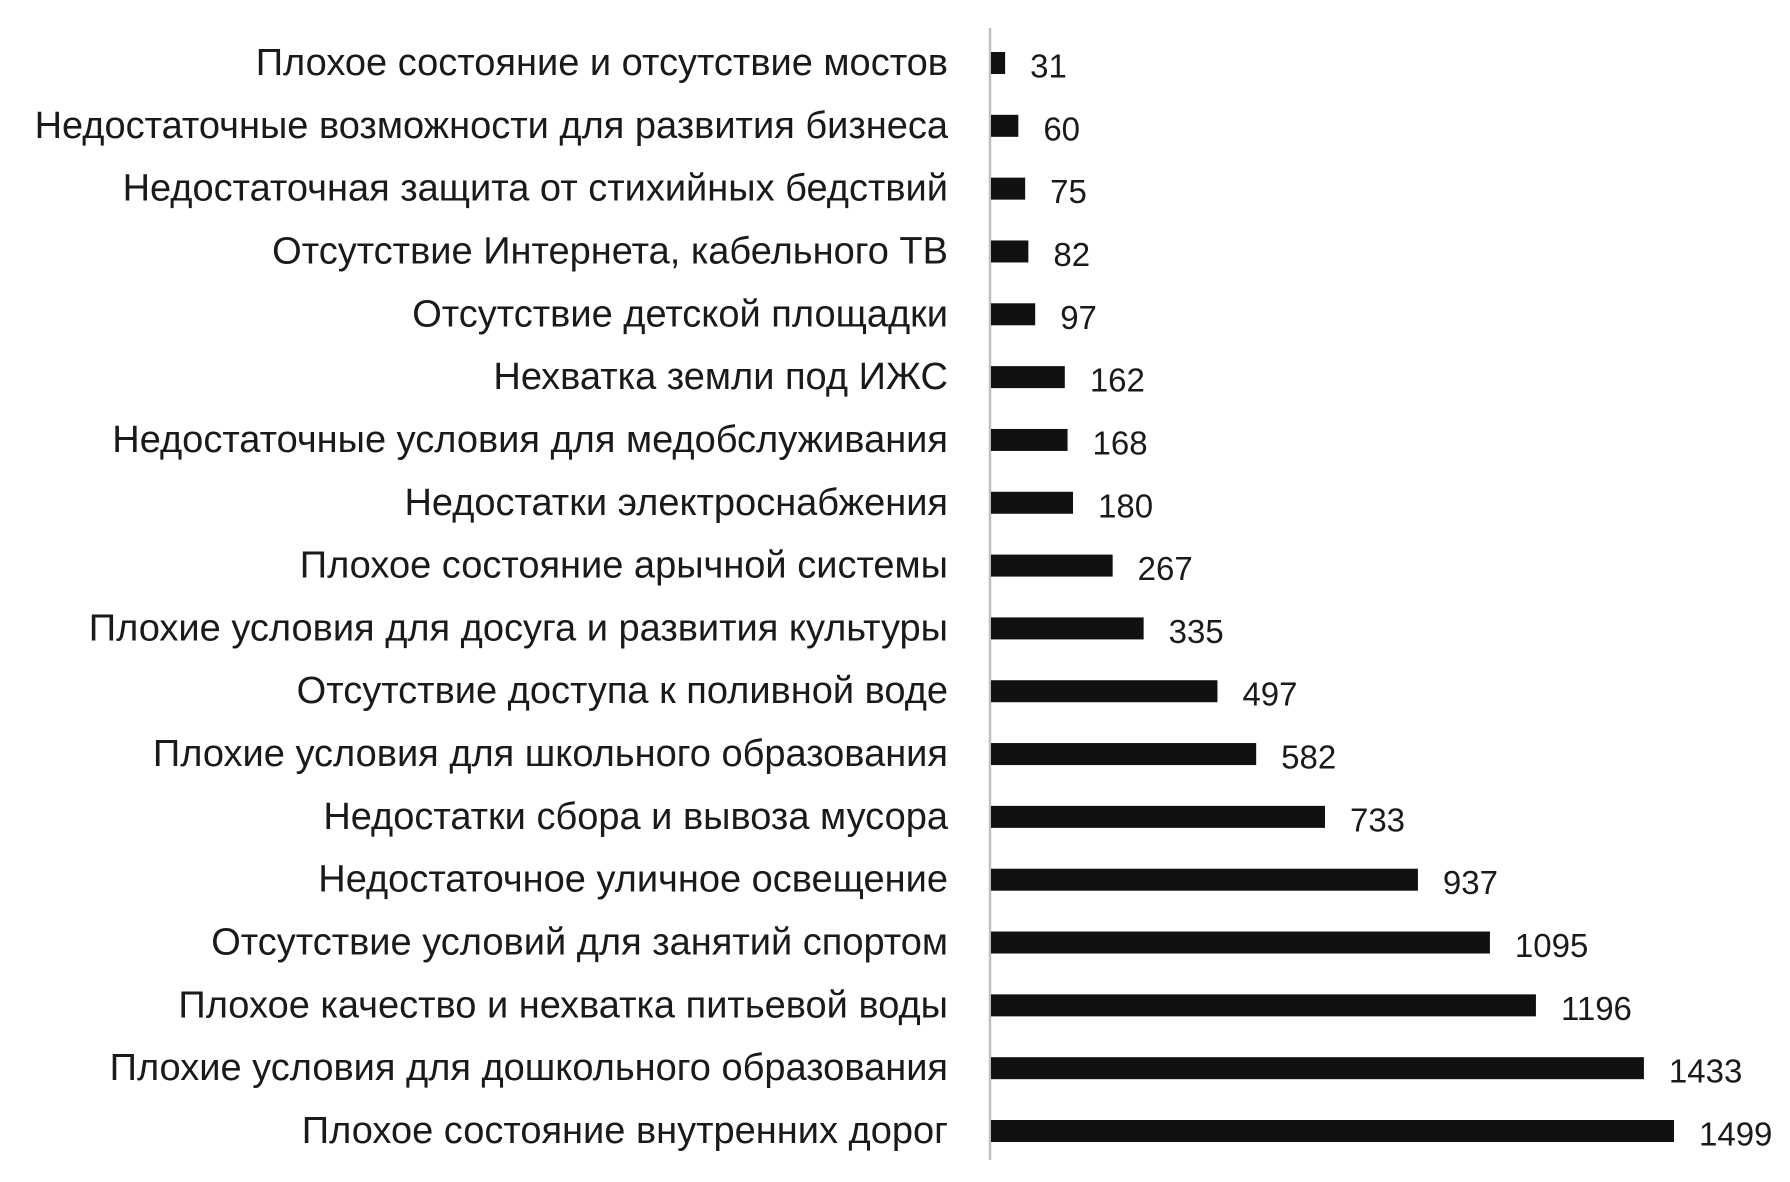 The width and height of the screenshot is (1790, 1182). Describe the element at coordinates (625, 1131) in the screenshot. I see `category-label: Плохое состояние внутренних дорог` at that location.